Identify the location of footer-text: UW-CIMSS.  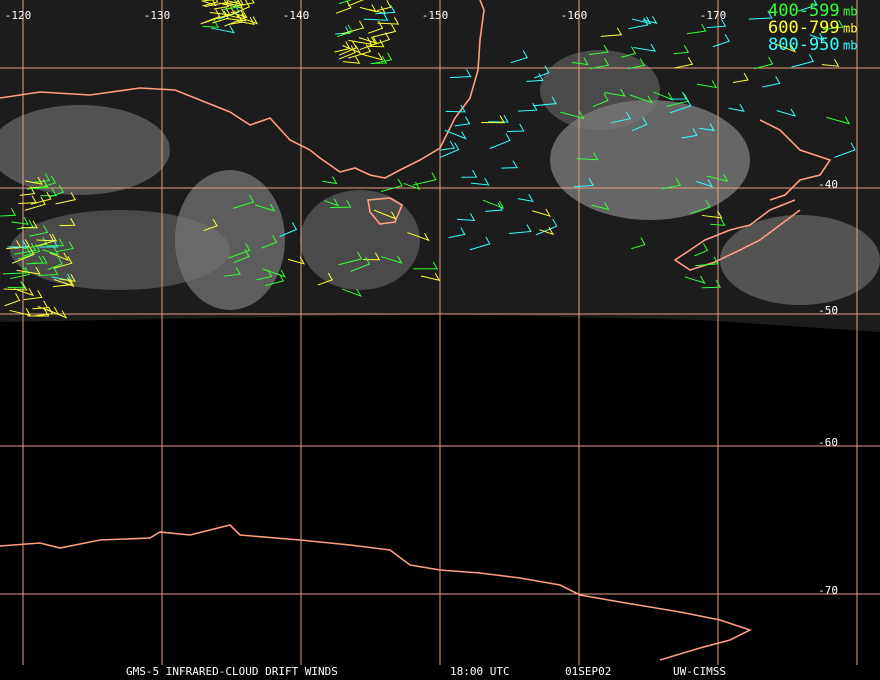
(699, 671).